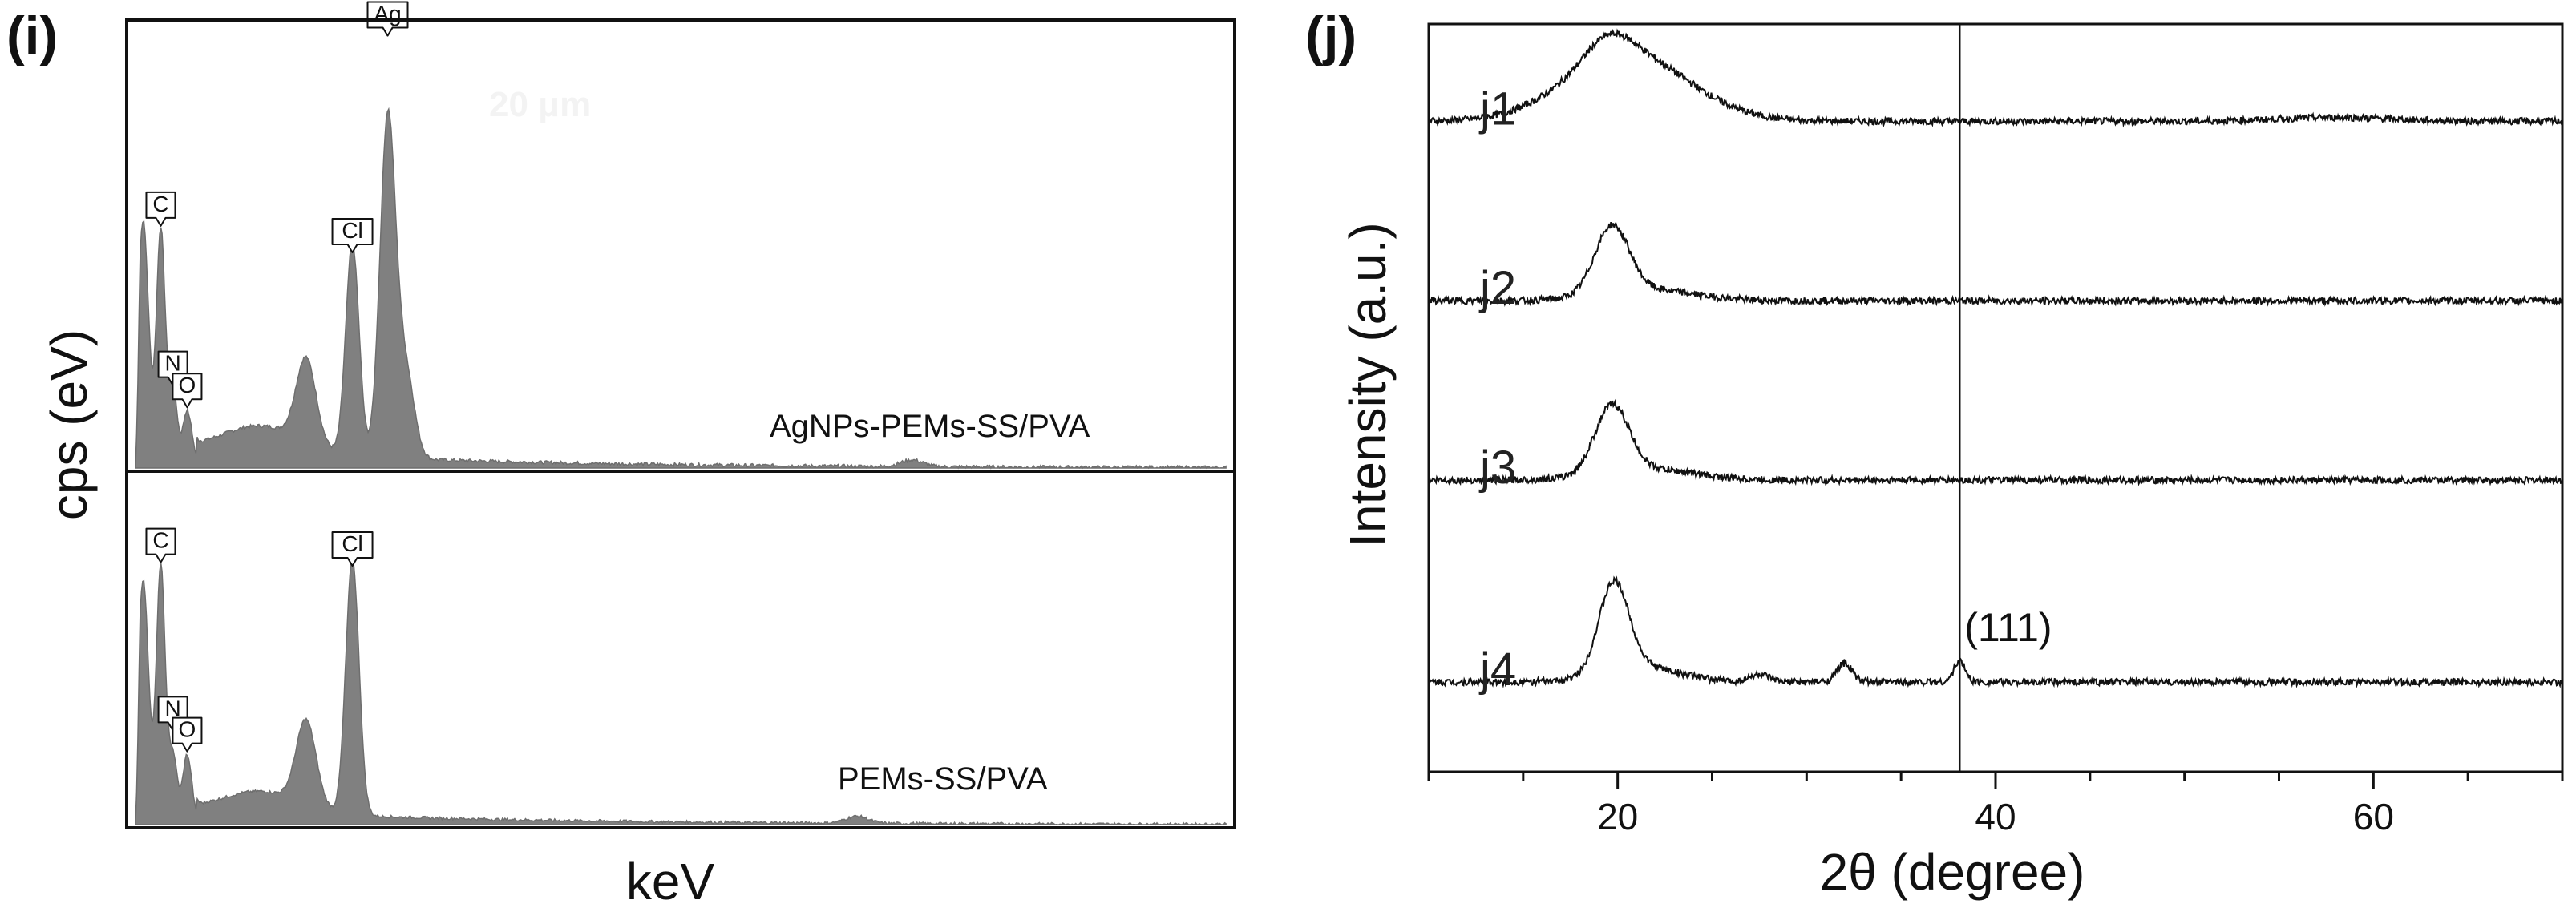 This screenshot has height=920, width=2576. What do you see at coordinates (670, 881) in the screenshot?
I see `eds-xlabel: keV` at bounding box center [670, 881].